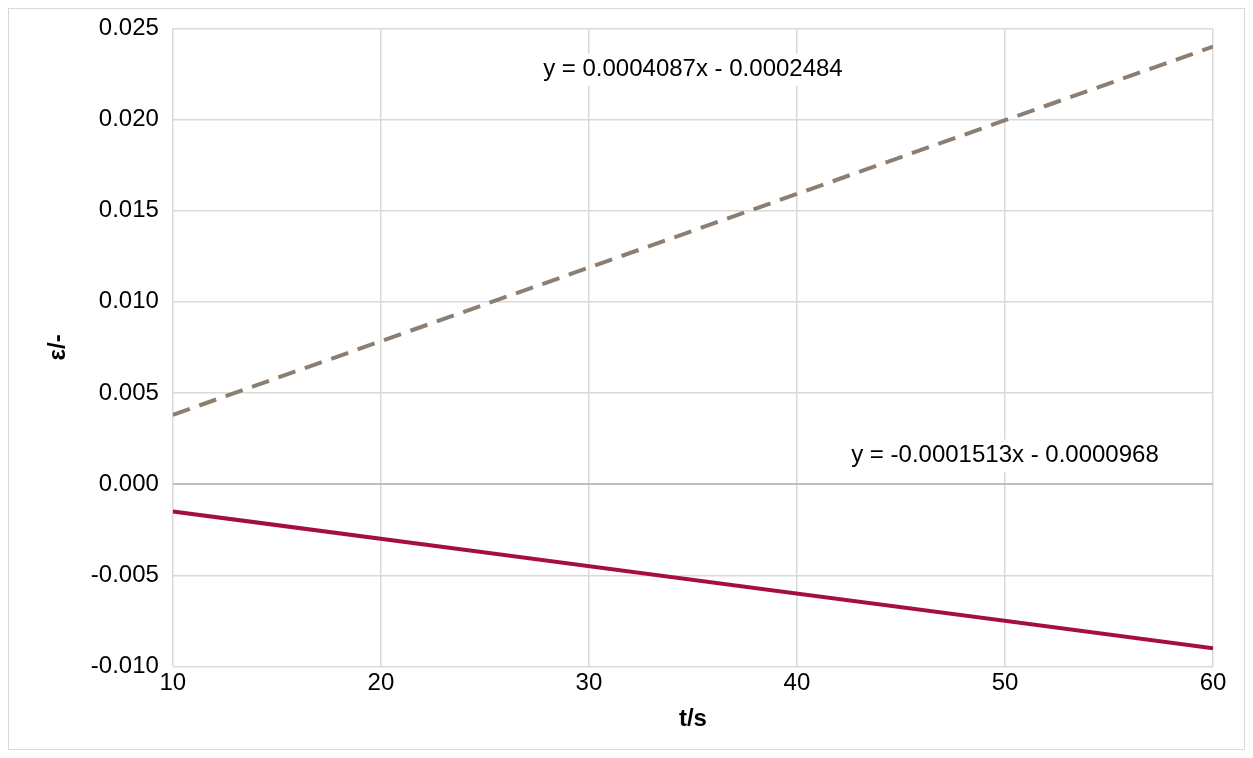 Image resolution: width=1253 pixels, height=758 pixels. What do you see at coordinates (1213, 682) in the screenshot?
I see `x-tick-label: 60` at bounding box center [1213, 682].